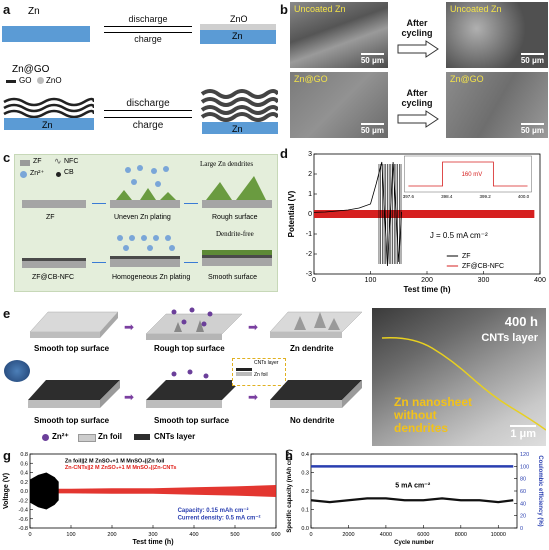 The width and height of the screenshot is (549, 550). I want to click on series-zn-cnts-band, so click(153, 491).